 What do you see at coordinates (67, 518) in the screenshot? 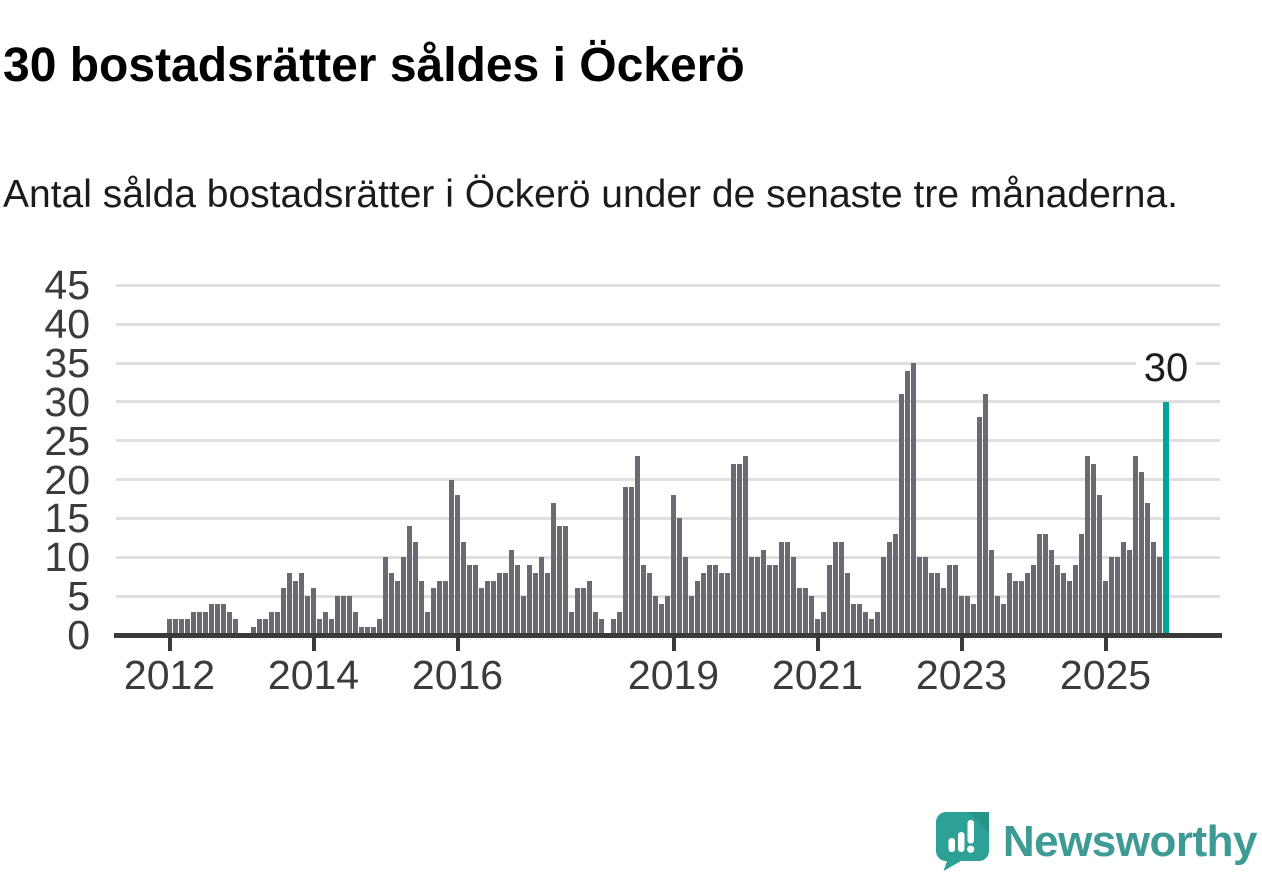
I see `y-tick-label: 15` at bounding box center [67, 518].